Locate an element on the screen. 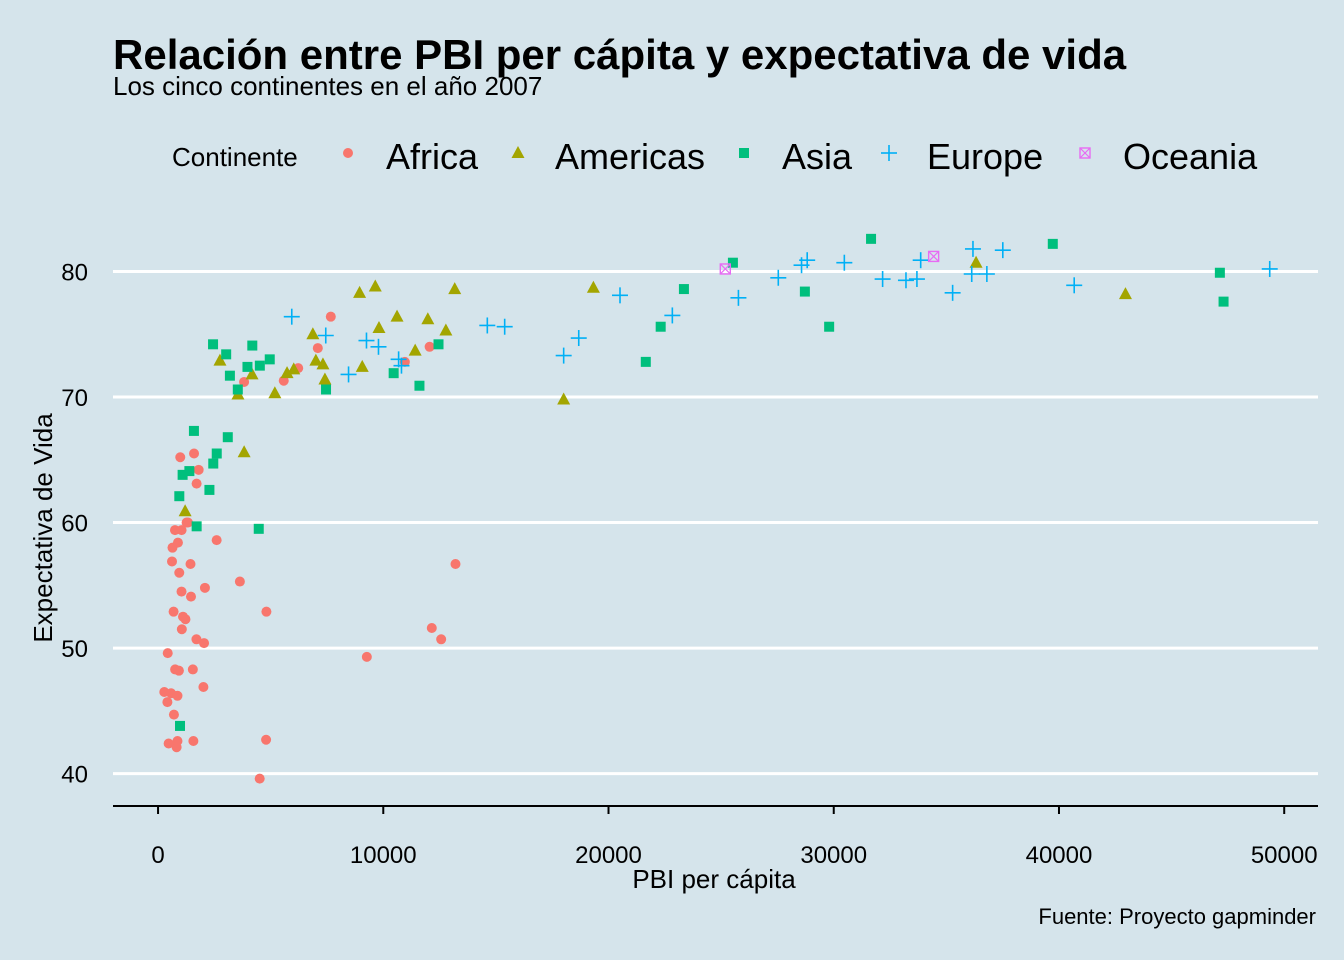 Image resolution: width=1344 pixels, height=960 pixels. chart-subtitle: Los cinco continentes en el año 2007 is located at coordinates (327, 86).